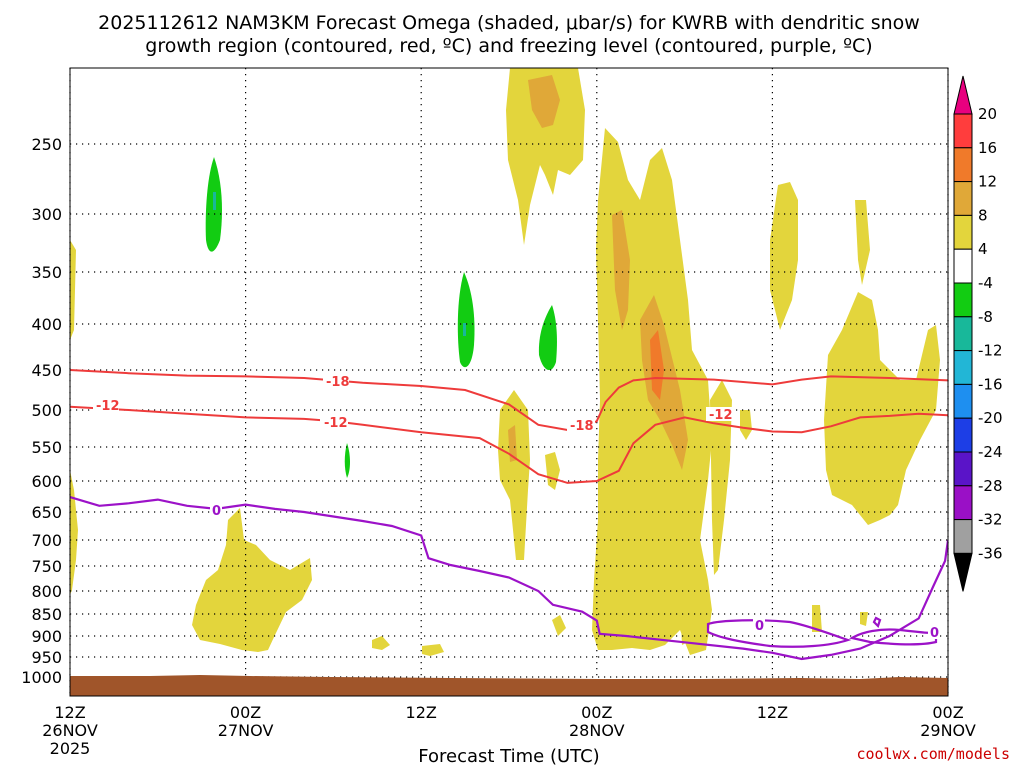 Image resolution: width=1024 pixels, height=768 pixels. Describe the element at coordinates (978, 333) in the screenshot. I see `colorbar: 20 16 12 8 4 -4 -8 -12 -16 -20 -24 -28 -32 -36` at that location.